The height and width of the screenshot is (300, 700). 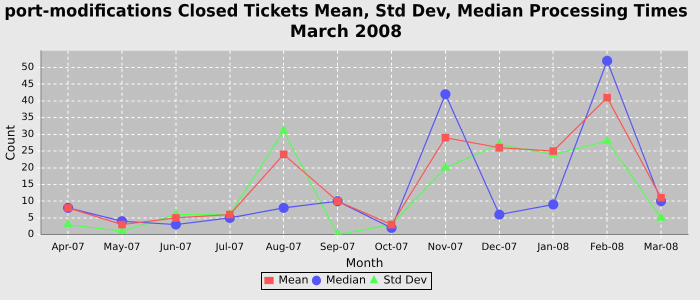 I want to click on x-tick-label: Mar-08, so click(x=661, y=248).